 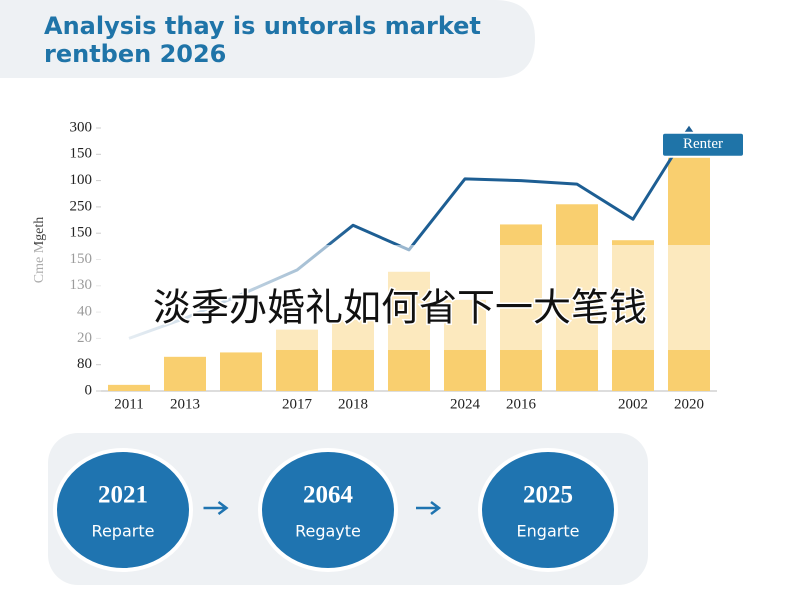 What do you see at coordinates (548, 495) in the screenshot?
I see `step-year: 2025` at bounding box center [548, 495].